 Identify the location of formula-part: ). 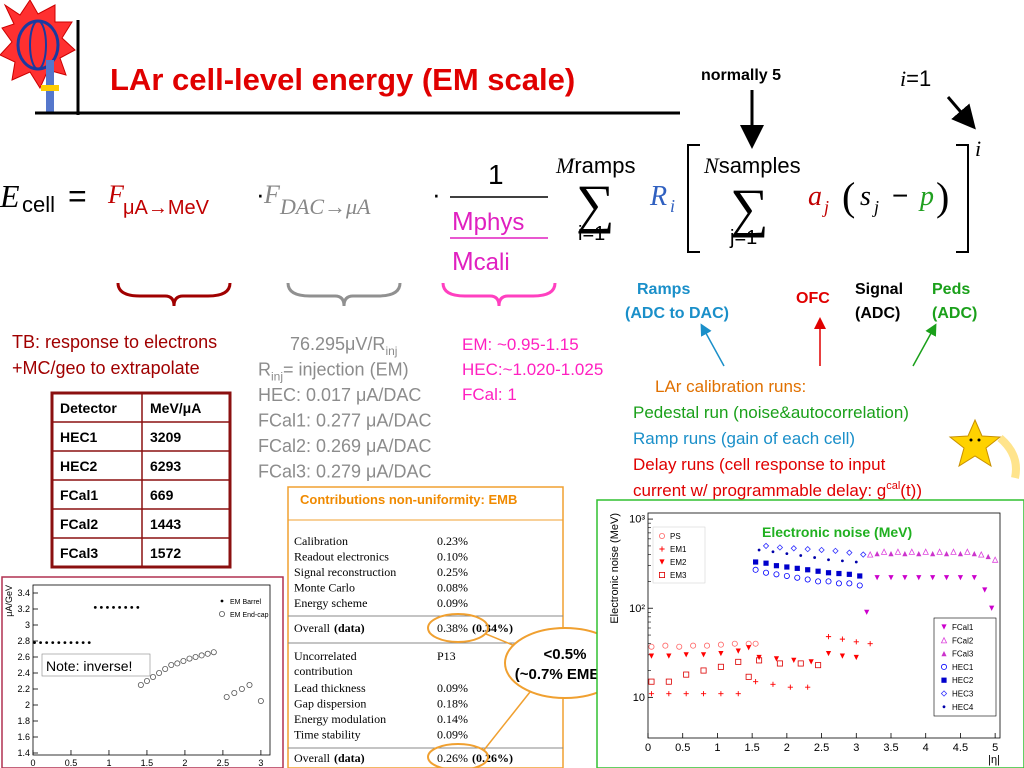
(942, 196).